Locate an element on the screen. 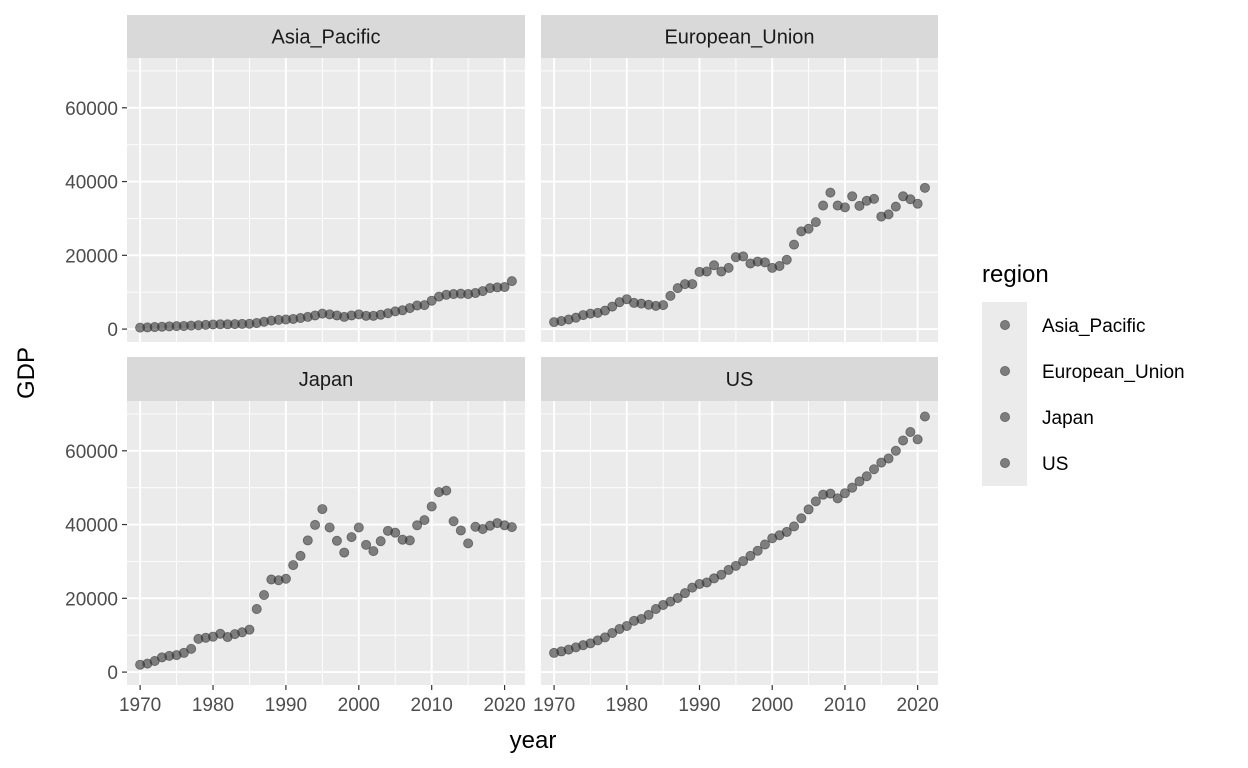 The height and width of the screenshot is (768, 1248). facet-strip-label: US is located at coordinates (740, 380).